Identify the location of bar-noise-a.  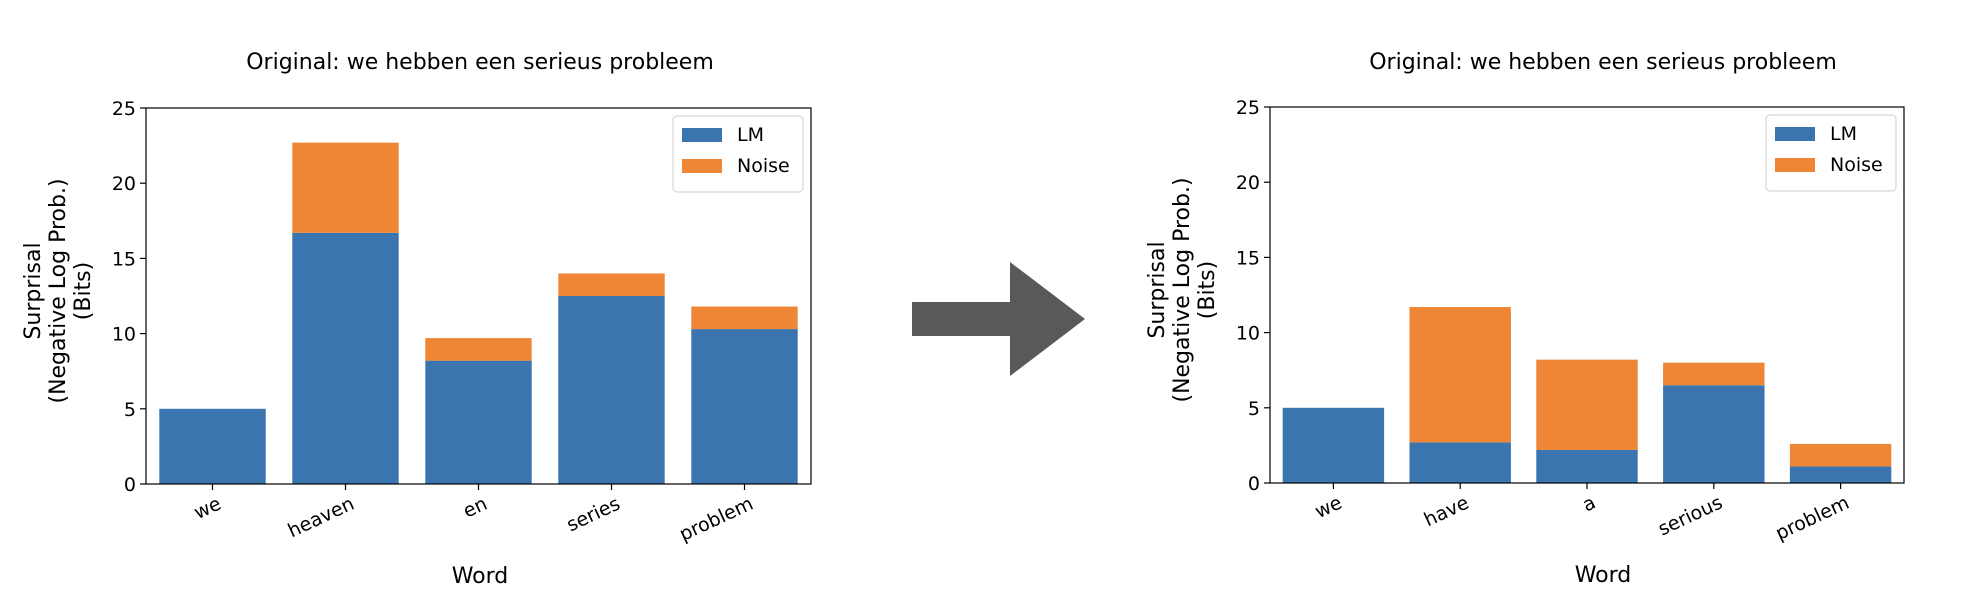
(1587, 404).